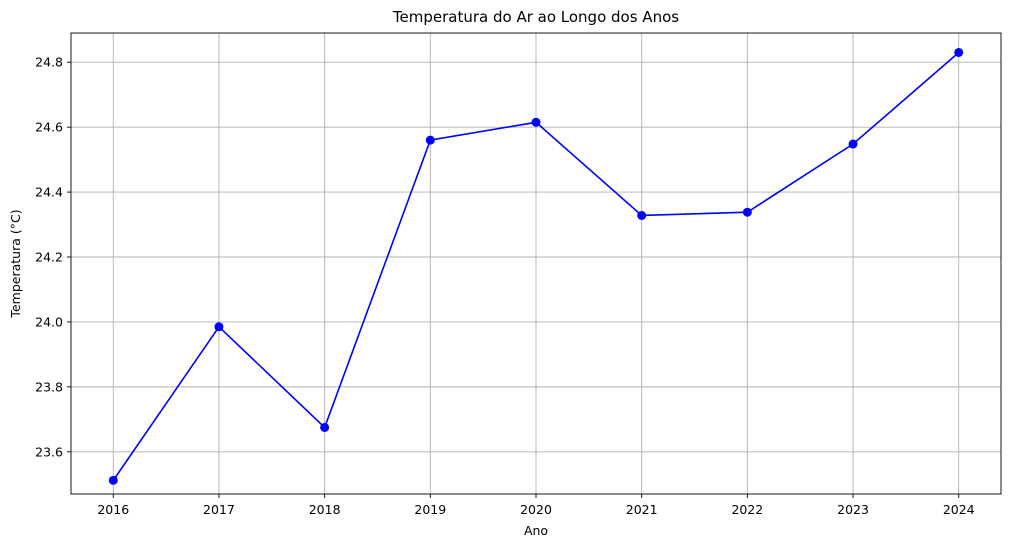  I want to click on x-tick-label: 2024, so click(959, 509).